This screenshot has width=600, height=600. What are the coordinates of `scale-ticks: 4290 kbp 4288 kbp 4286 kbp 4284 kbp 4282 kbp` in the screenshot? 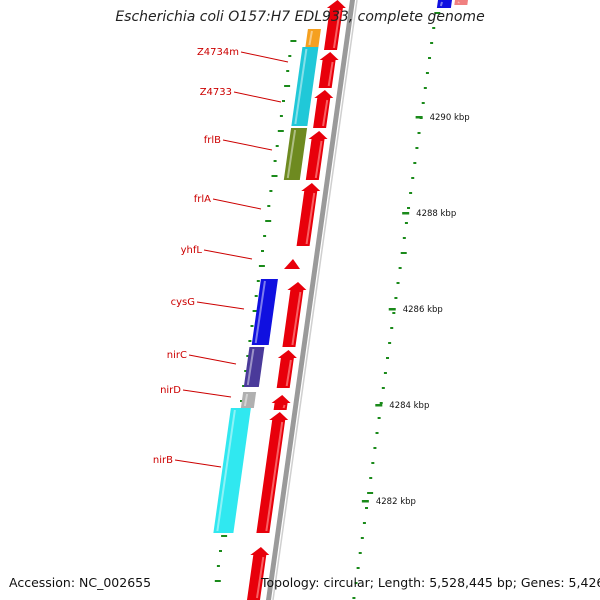 It's located at (415, 310).